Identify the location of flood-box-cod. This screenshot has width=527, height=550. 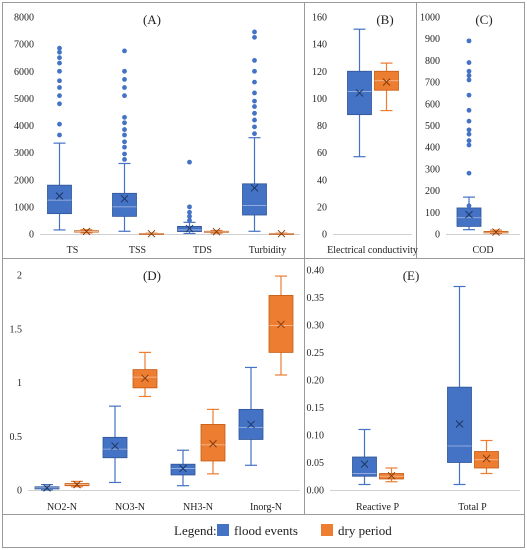
(469, 134).